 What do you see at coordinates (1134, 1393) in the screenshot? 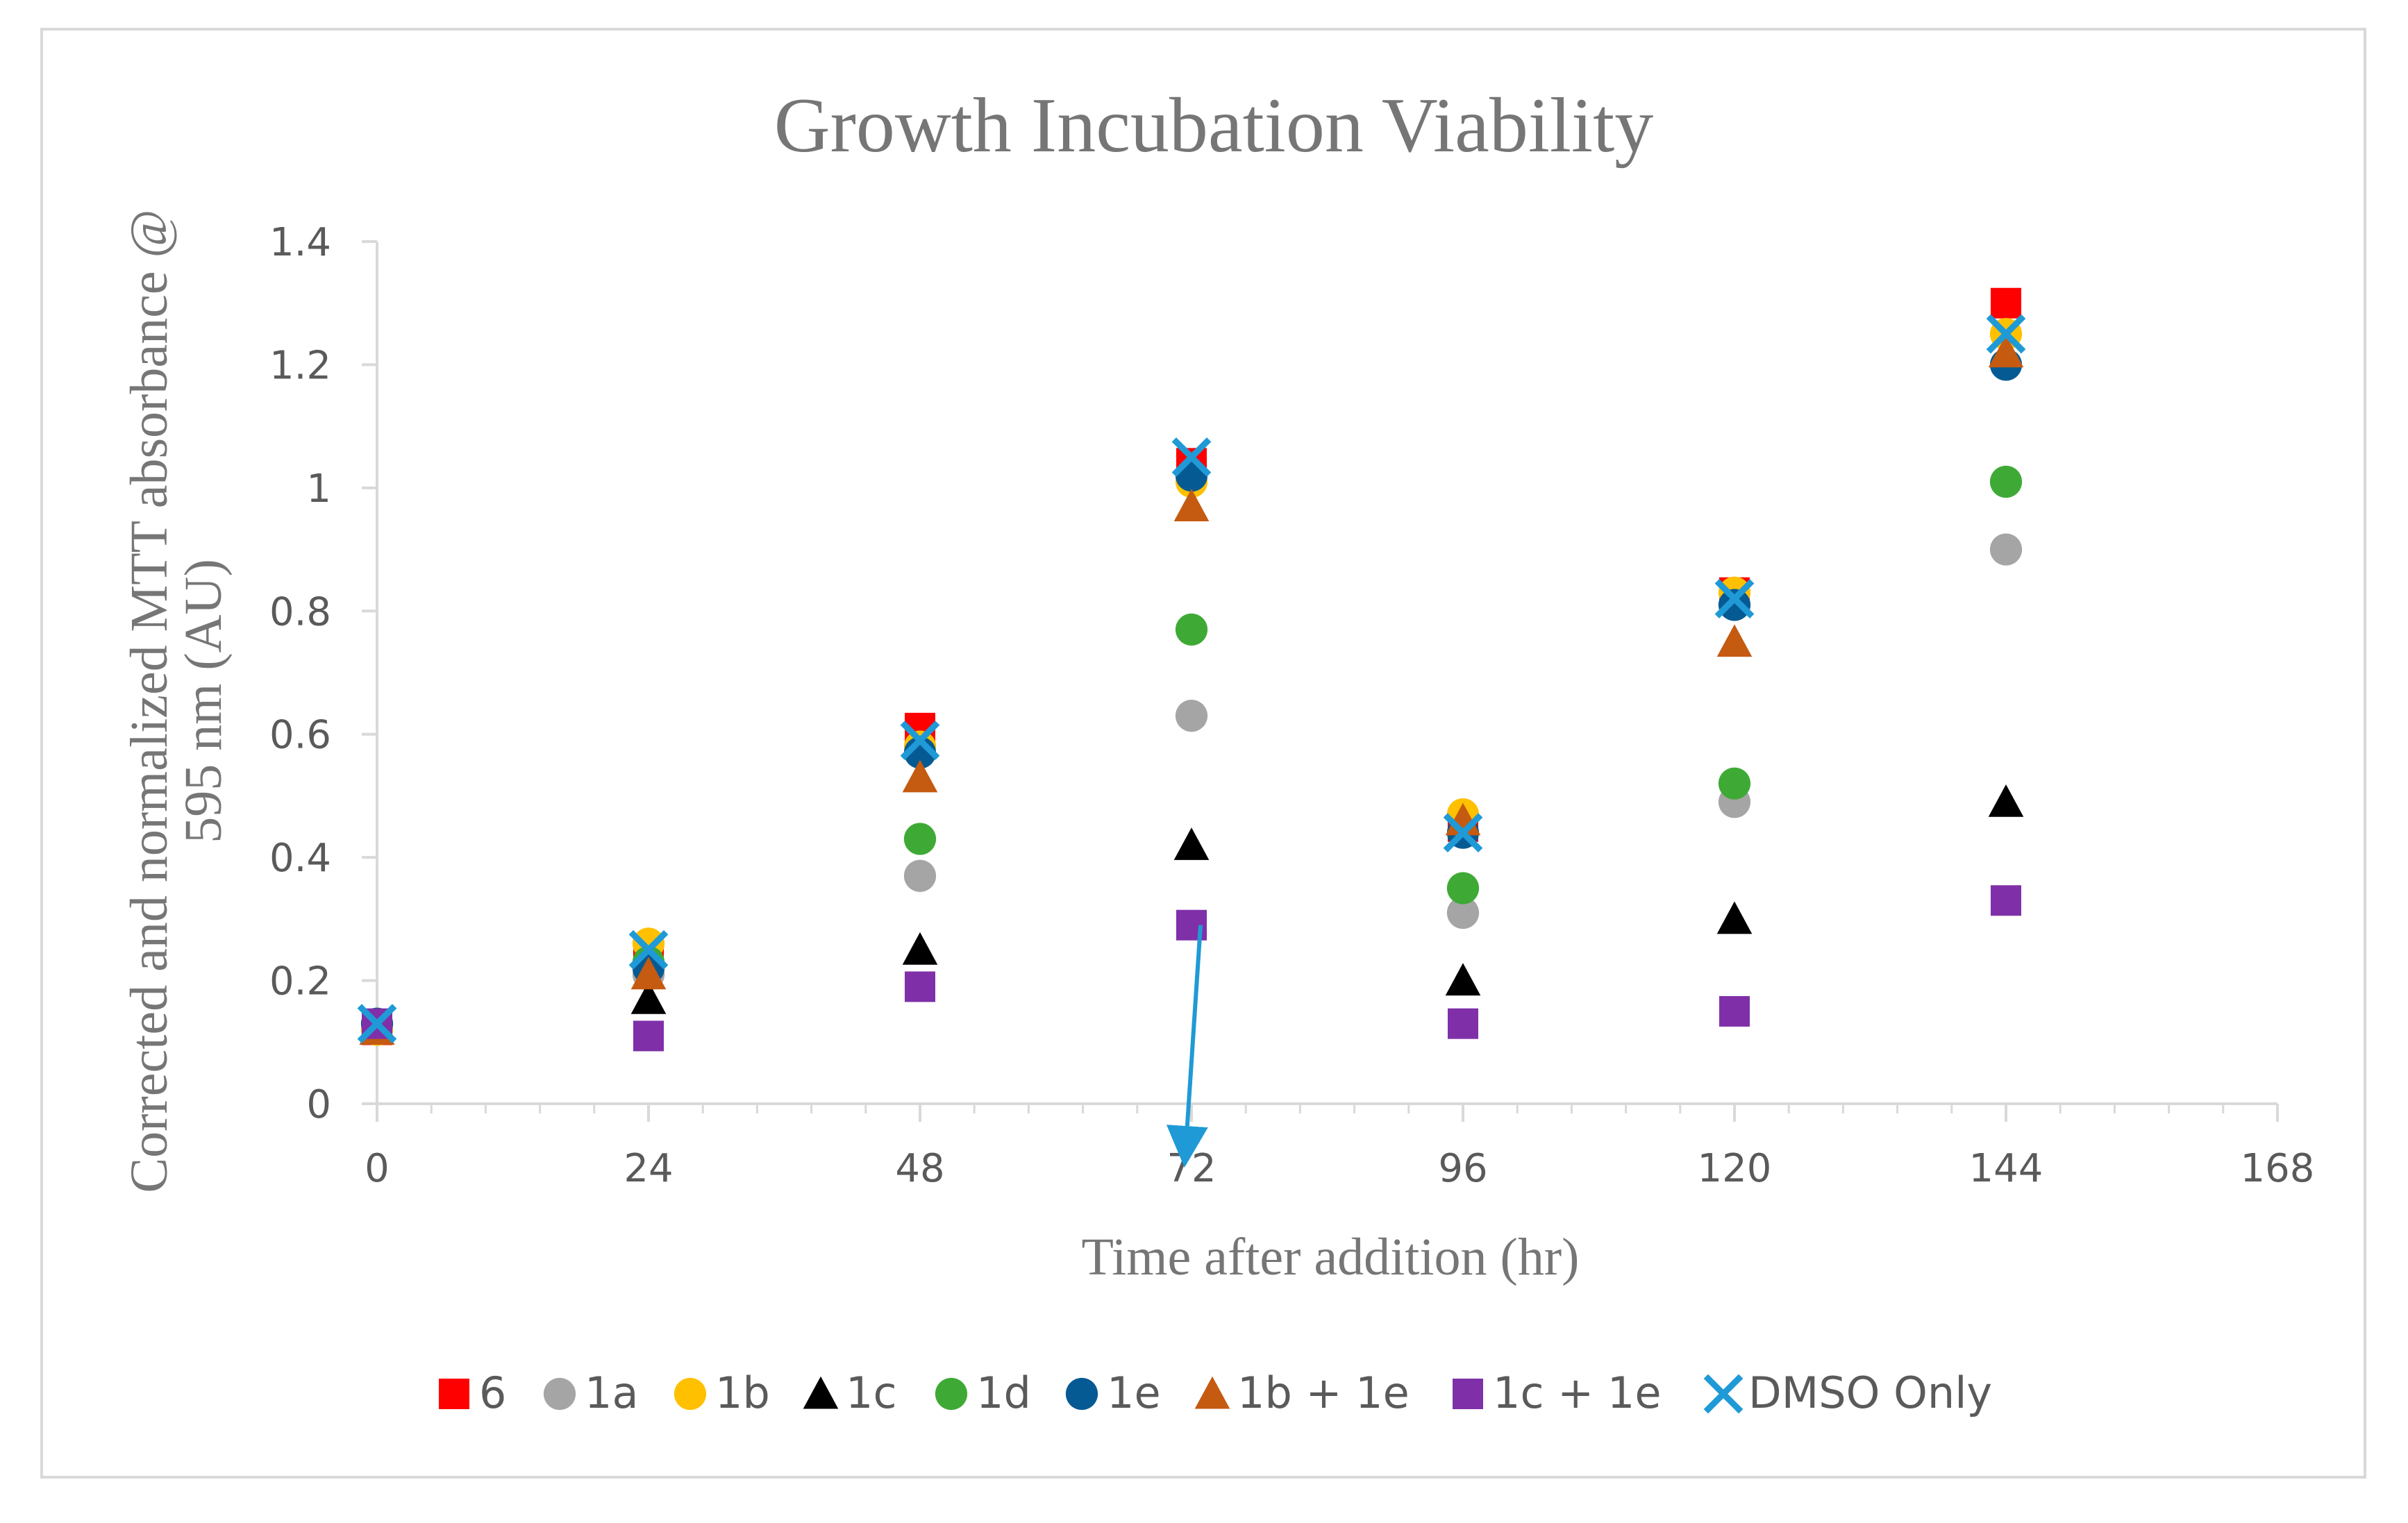
I see `legend-label-1e: 1e` at bounding box center [1134, 1393].